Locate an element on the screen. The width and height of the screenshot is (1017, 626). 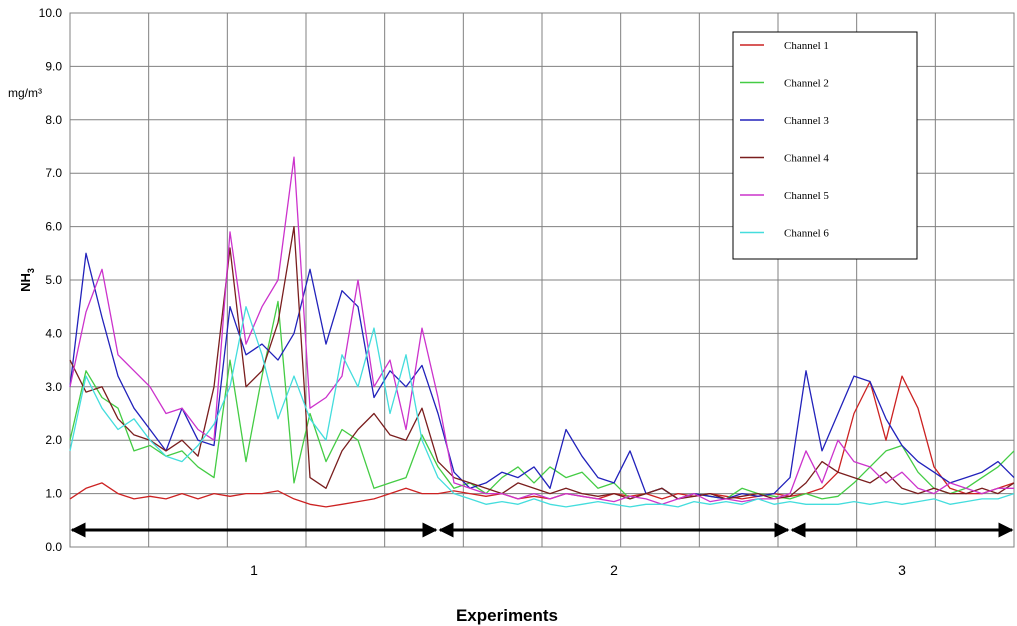
experiment-label-3: 3 is located at coordinates (902, 570).